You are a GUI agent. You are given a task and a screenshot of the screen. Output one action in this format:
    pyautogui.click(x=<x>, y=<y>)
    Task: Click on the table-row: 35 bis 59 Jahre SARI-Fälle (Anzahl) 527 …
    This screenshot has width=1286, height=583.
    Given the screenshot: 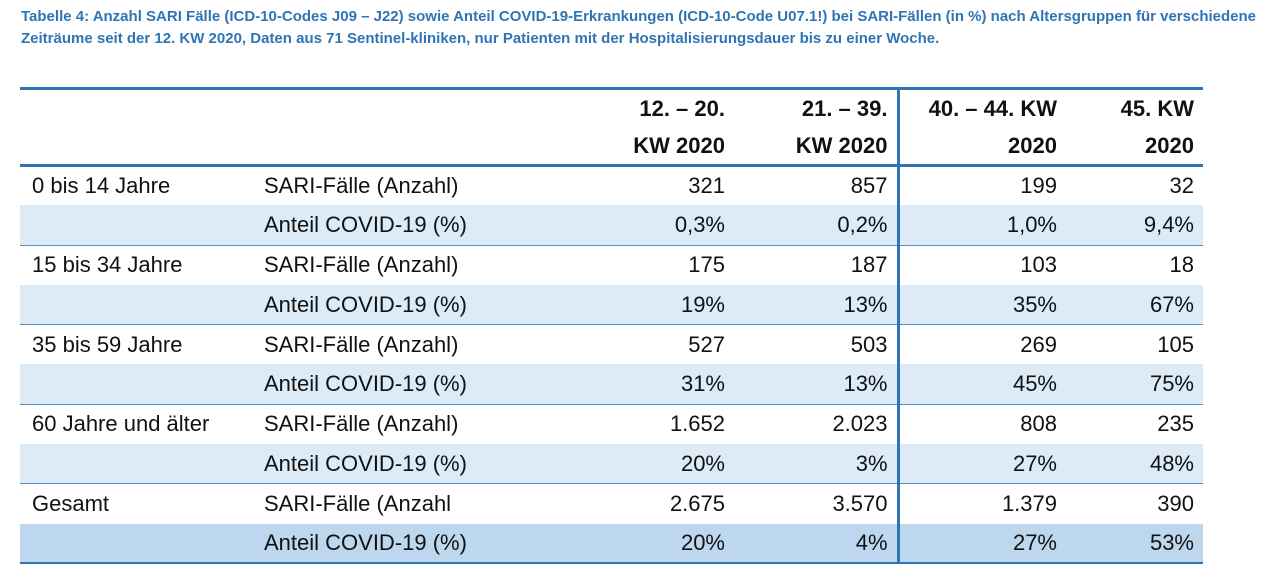 What is the action you would take?
    pyautogui.click(x=611, y=344)
    